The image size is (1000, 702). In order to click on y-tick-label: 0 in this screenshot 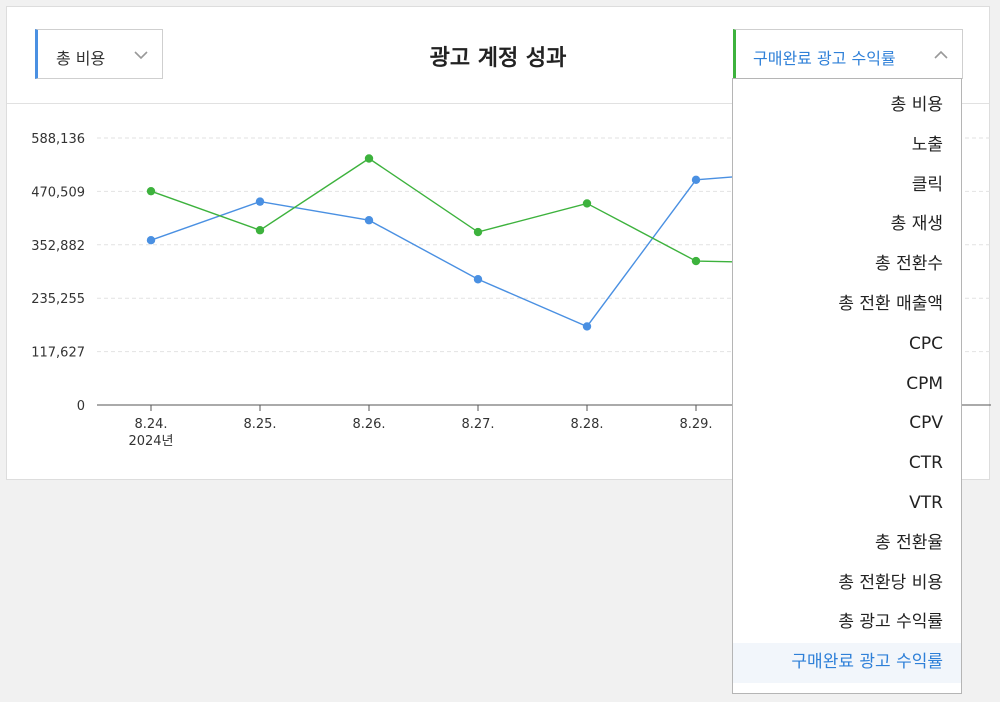, I will do `click(81, 406)`.